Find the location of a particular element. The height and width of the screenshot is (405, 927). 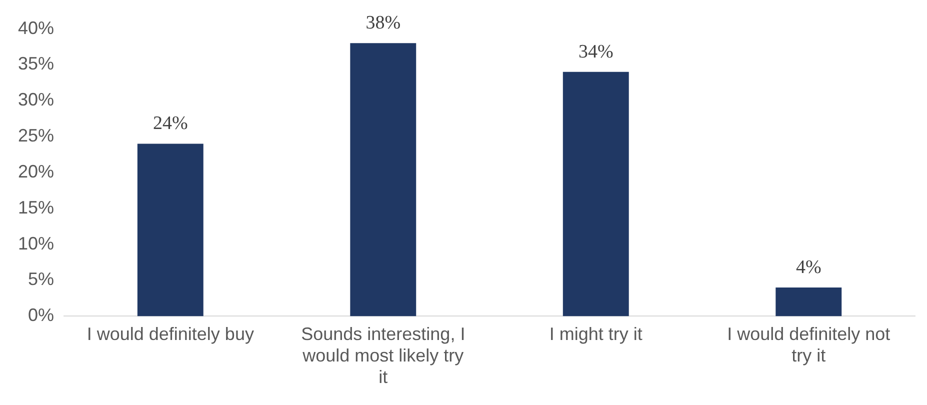

y-tick-label: 40% is located at coordinates (36, 28).